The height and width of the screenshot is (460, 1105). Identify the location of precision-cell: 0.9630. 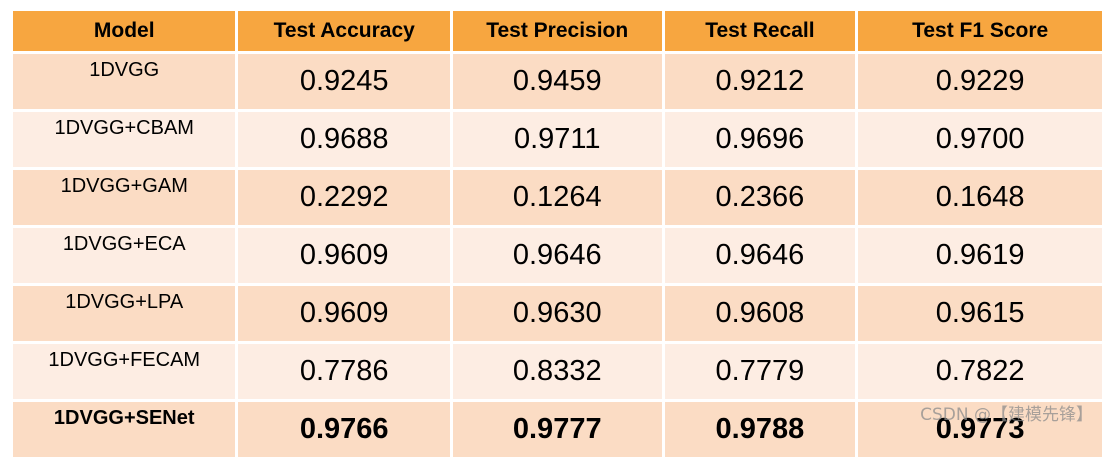
(557, 313).